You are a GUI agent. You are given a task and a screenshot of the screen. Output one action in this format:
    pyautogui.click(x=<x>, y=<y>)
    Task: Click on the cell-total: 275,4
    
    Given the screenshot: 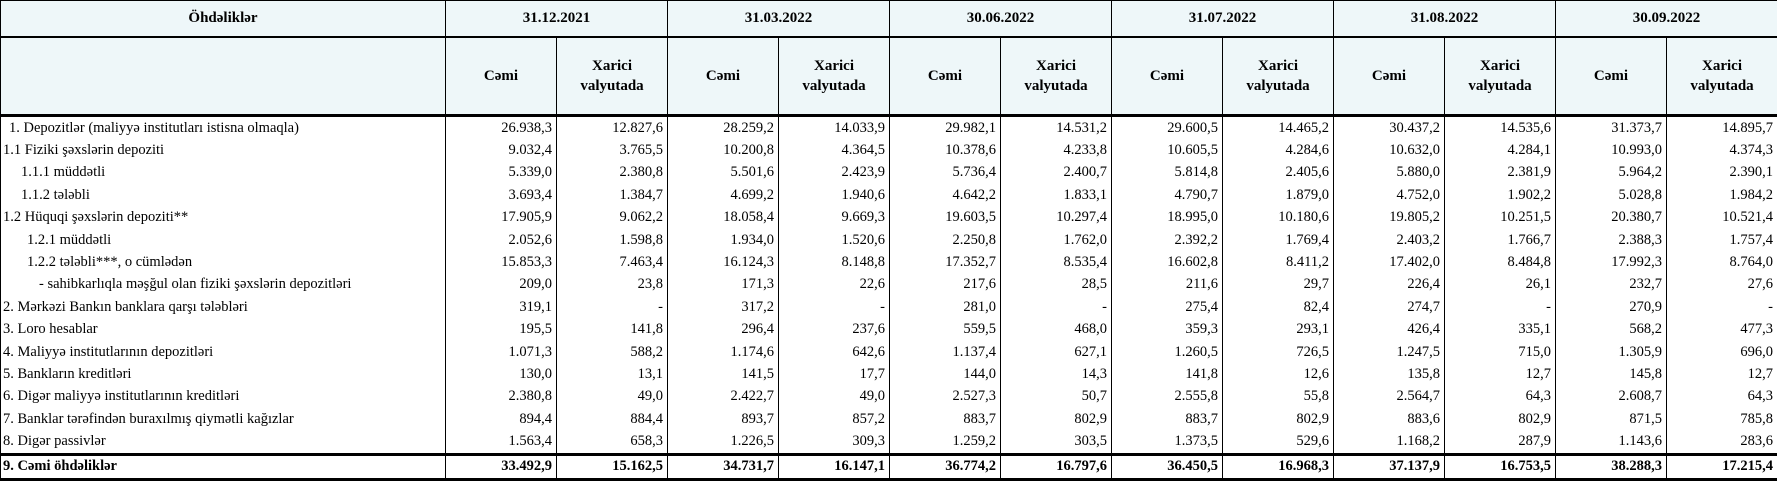 What is the action you would take?
    pyautogui.click(x=1167, y=307)
    